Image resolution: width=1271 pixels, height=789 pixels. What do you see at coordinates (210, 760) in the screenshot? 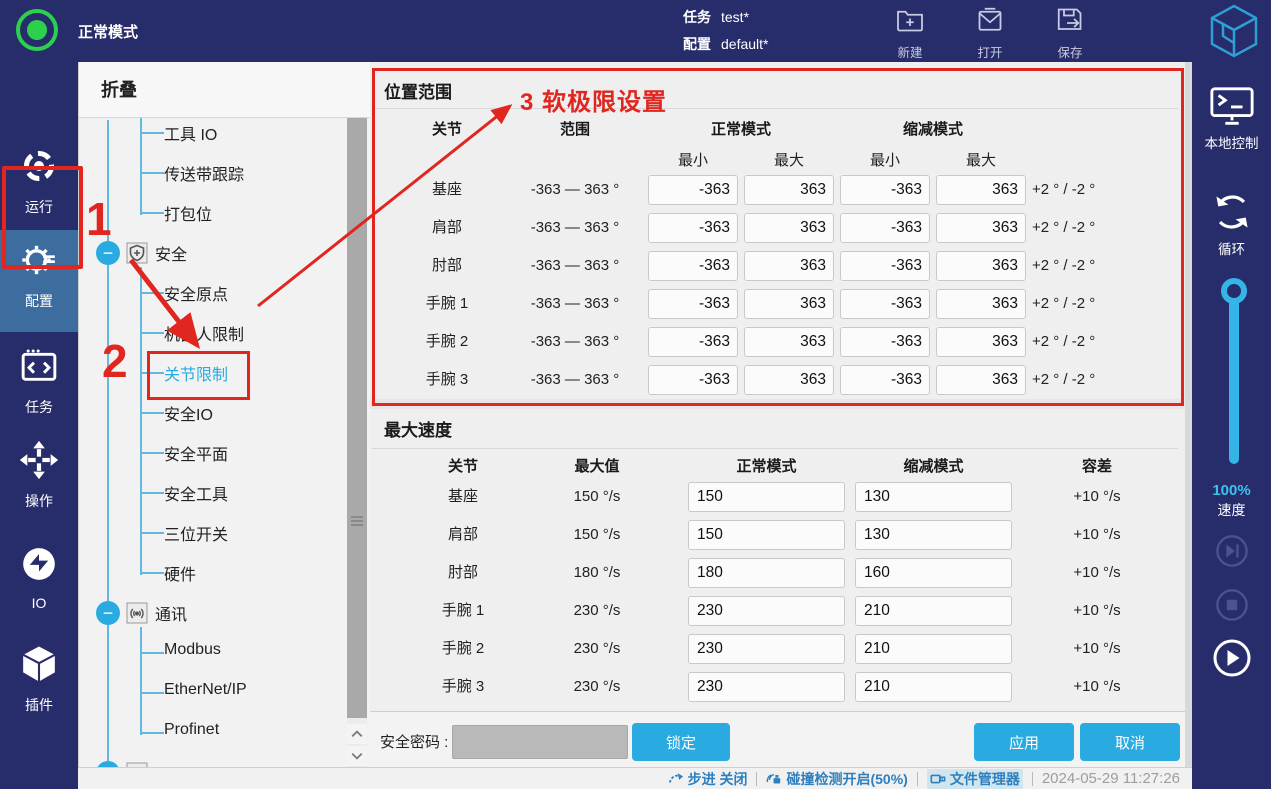
I see `tree-item-partial: −` at bounding box center [210, 760].